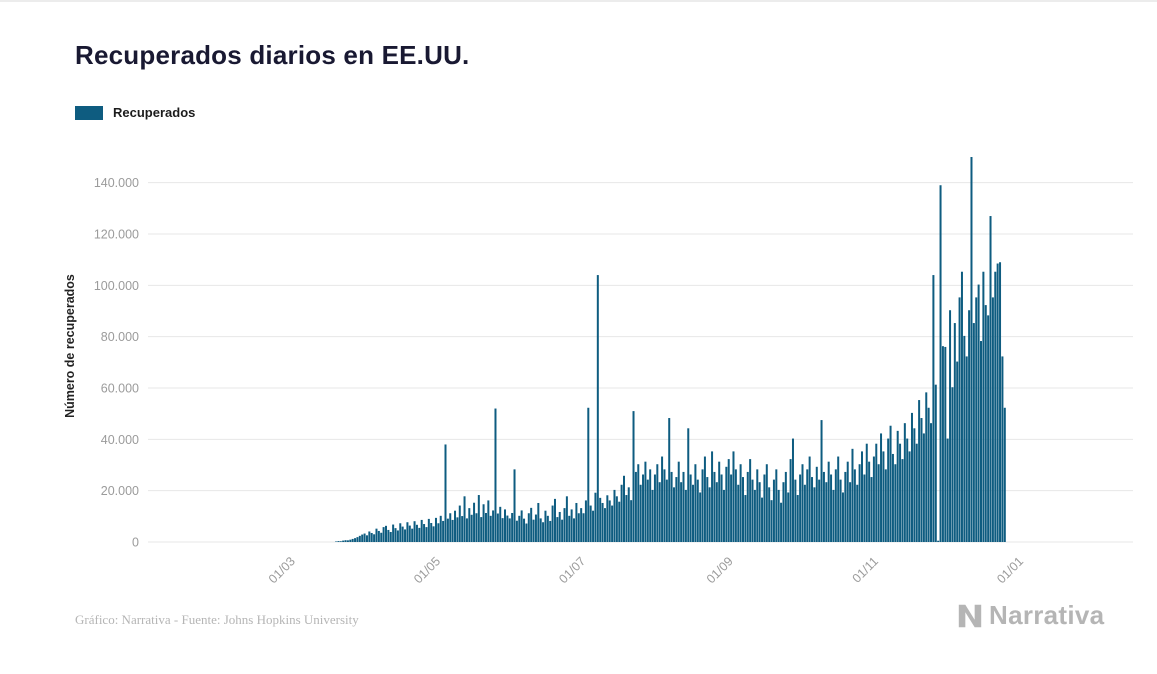 The width and height of the screenshot is (1157, 674). I want to click on y-tick-label: 100.000, so click(116, 286).